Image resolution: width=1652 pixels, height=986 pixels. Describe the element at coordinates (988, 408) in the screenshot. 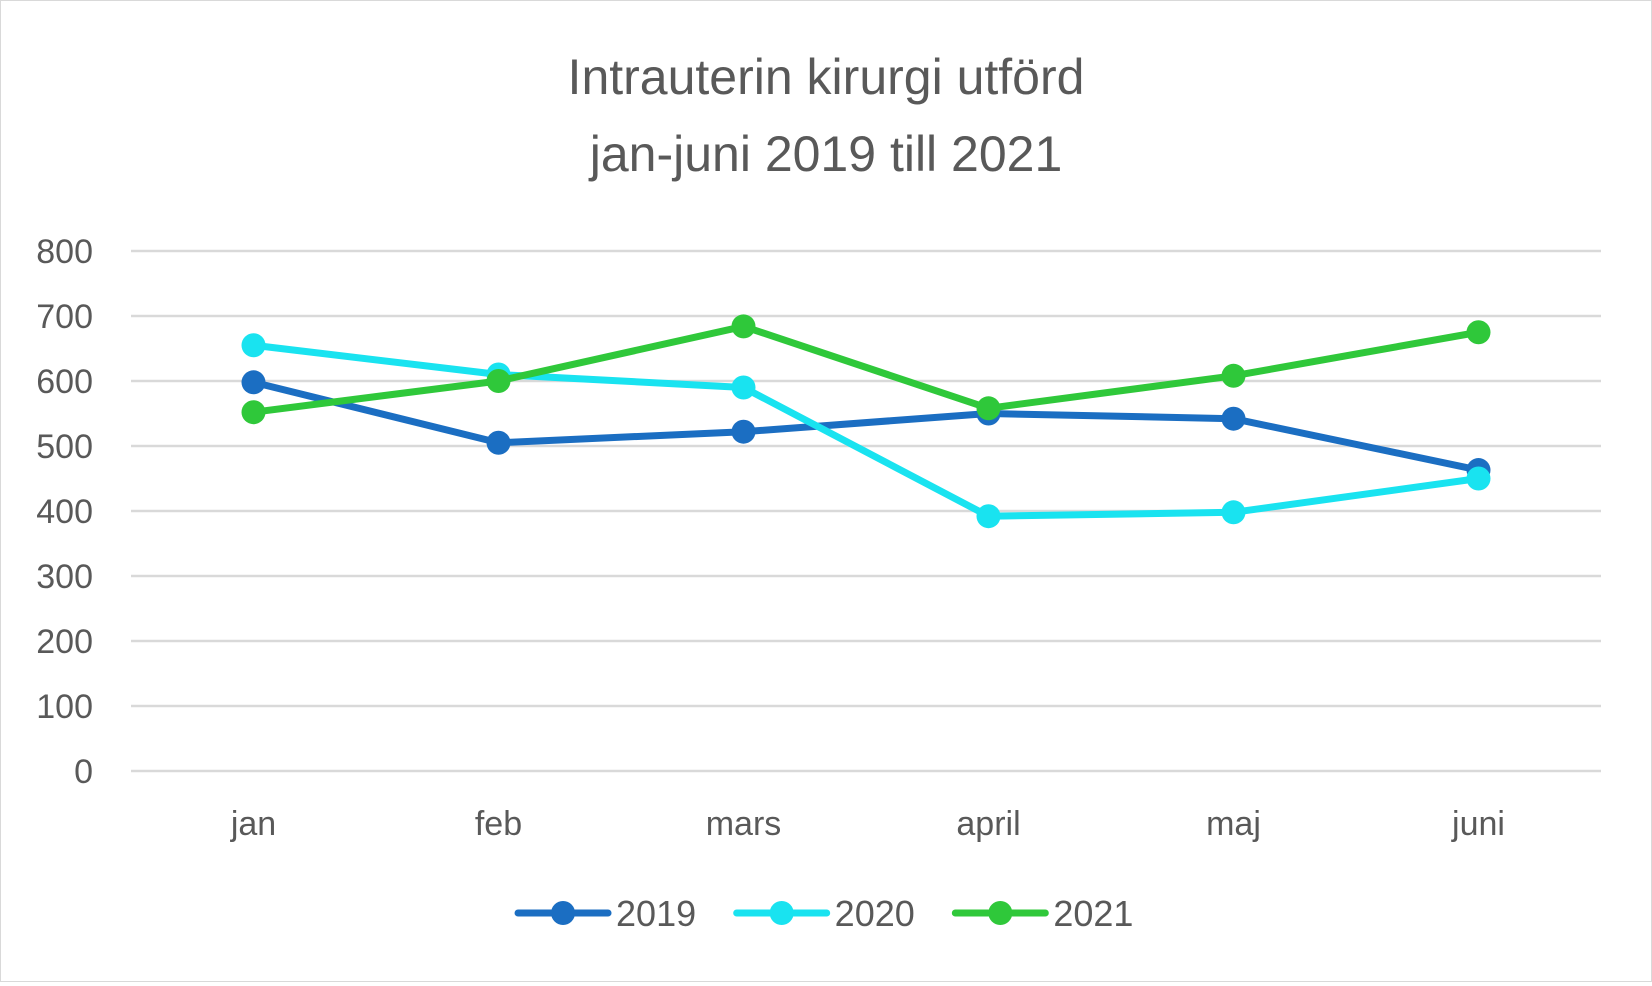

I see `data-point-2021-april` at that location.